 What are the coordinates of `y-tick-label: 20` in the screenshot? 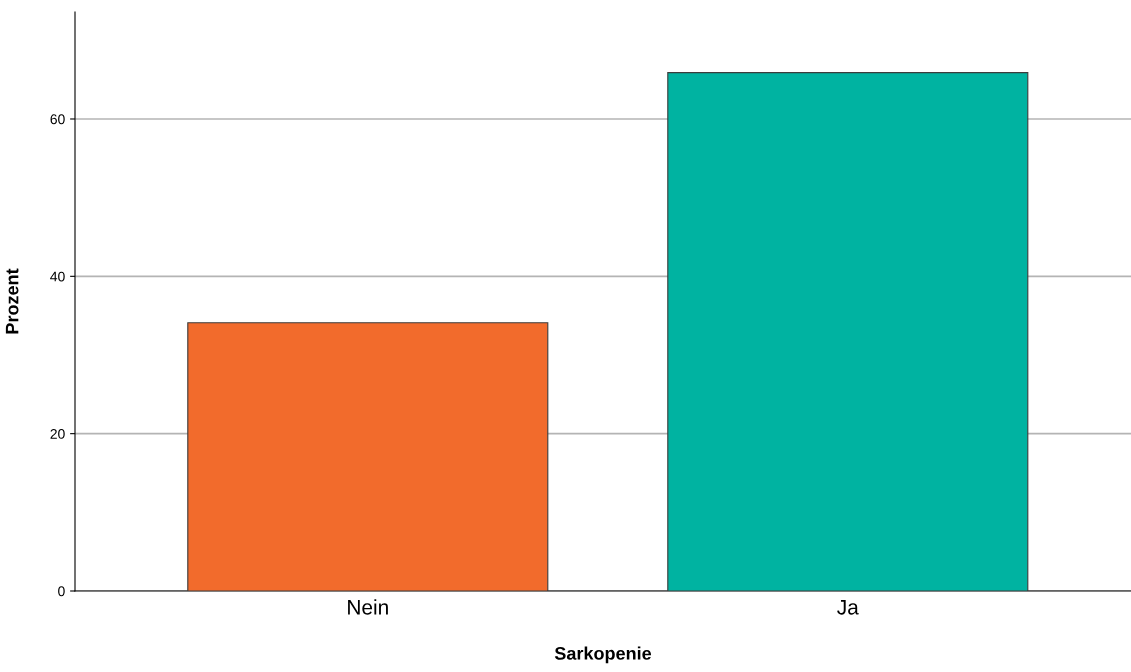 It's located at (57, 434).